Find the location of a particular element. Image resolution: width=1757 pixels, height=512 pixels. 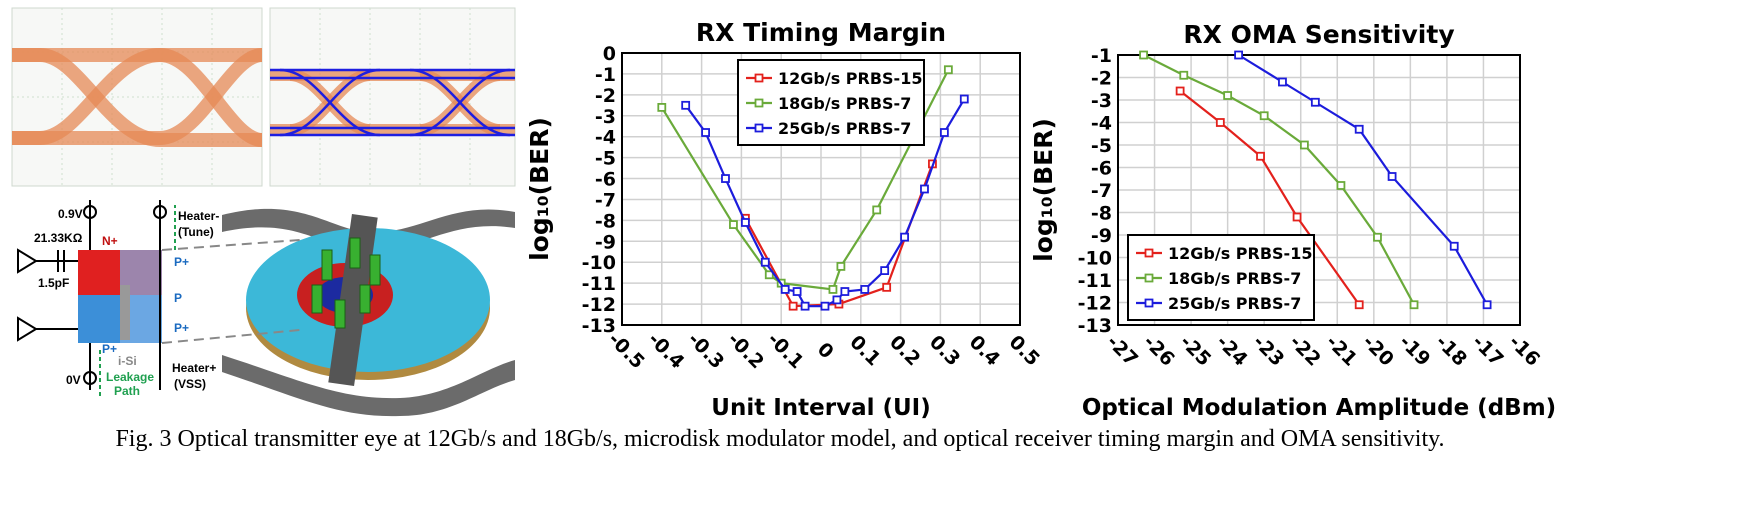

x-tick-label: -26 is located at coordinates (1159, 351).